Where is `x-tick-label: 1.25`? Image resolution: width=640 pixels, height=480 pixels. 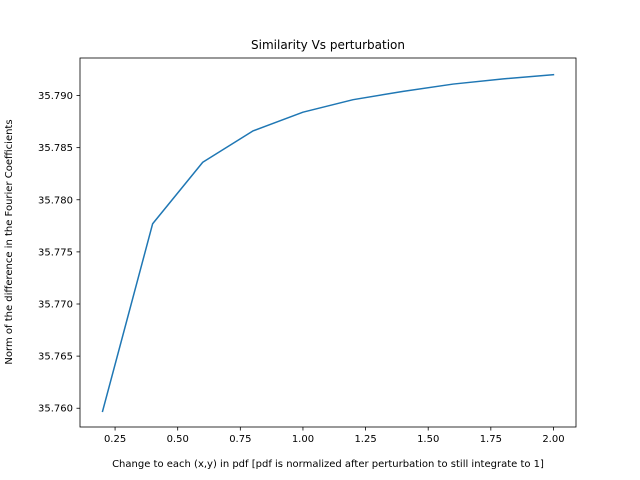 x-tick-label: 1.25 is located at coordinates (365, 439).